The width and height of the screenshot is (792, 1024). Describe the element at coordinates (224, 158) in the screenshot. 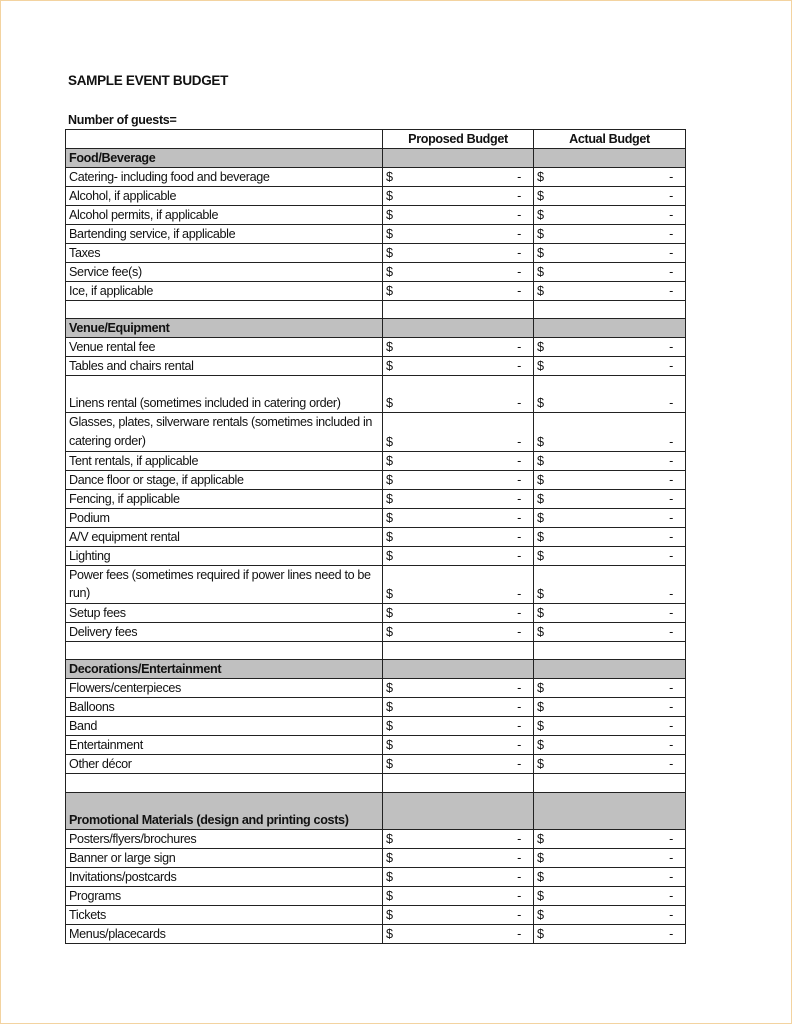

I see `section-label: Food/Beverage` at that location.